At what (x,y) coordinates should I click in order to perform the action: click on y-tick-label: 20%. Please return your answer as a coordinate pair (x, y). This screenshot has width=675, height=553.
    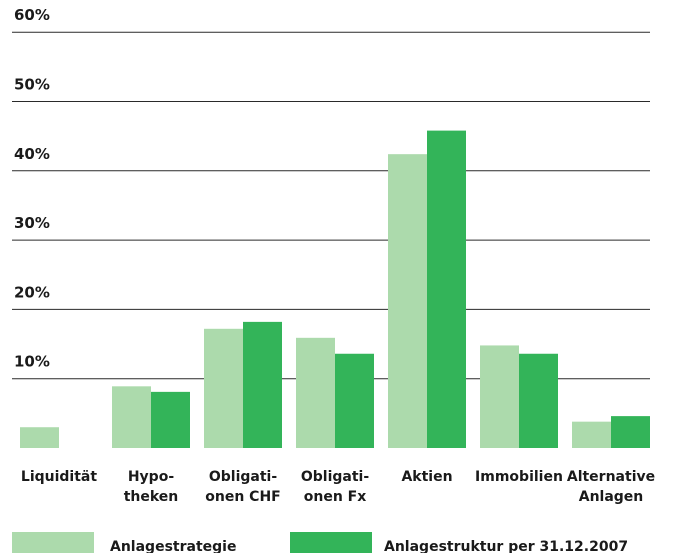
    Looking at the image, I should click on (32, 292).